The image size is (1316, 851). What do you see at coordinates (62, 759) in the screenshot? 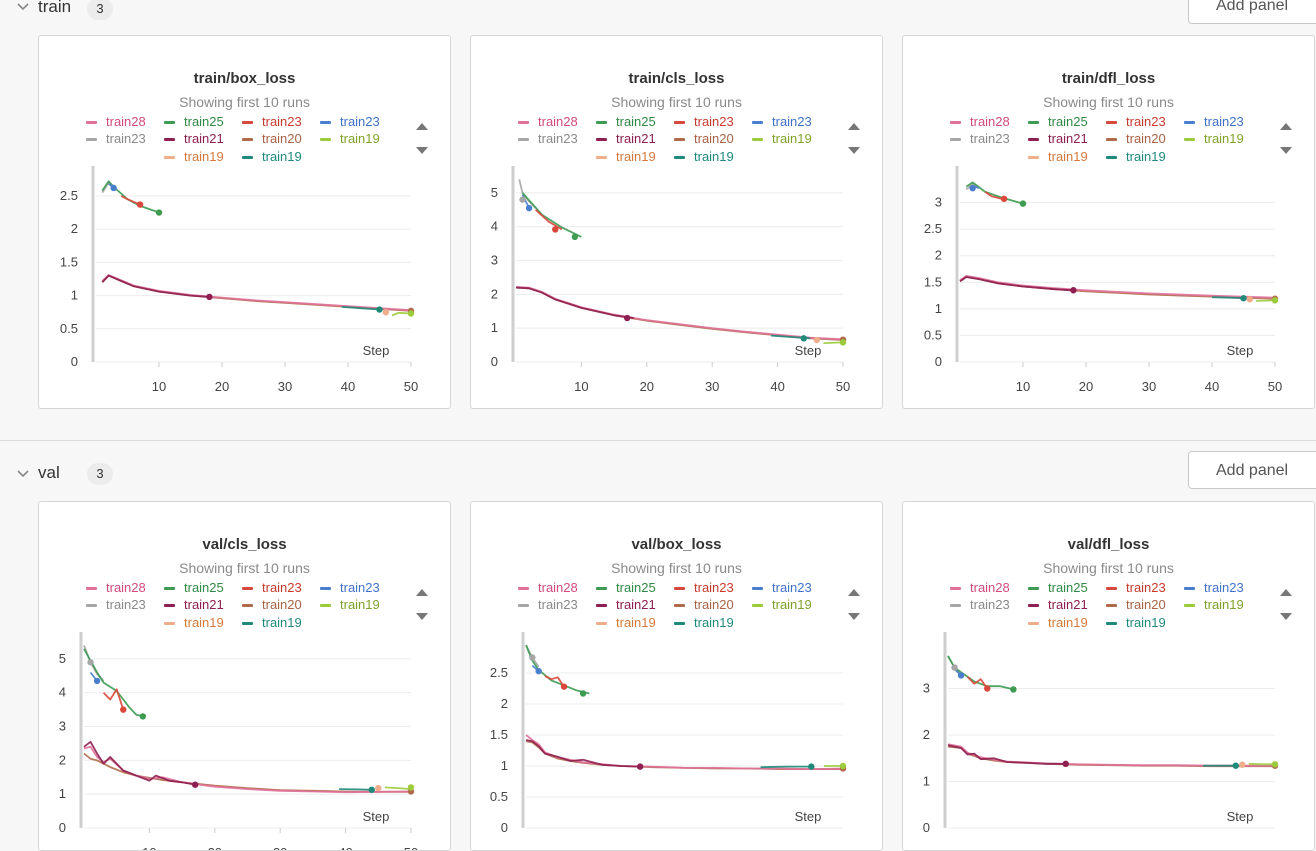
I see `y-tick-label: 2` at bounding box center [62, 759].